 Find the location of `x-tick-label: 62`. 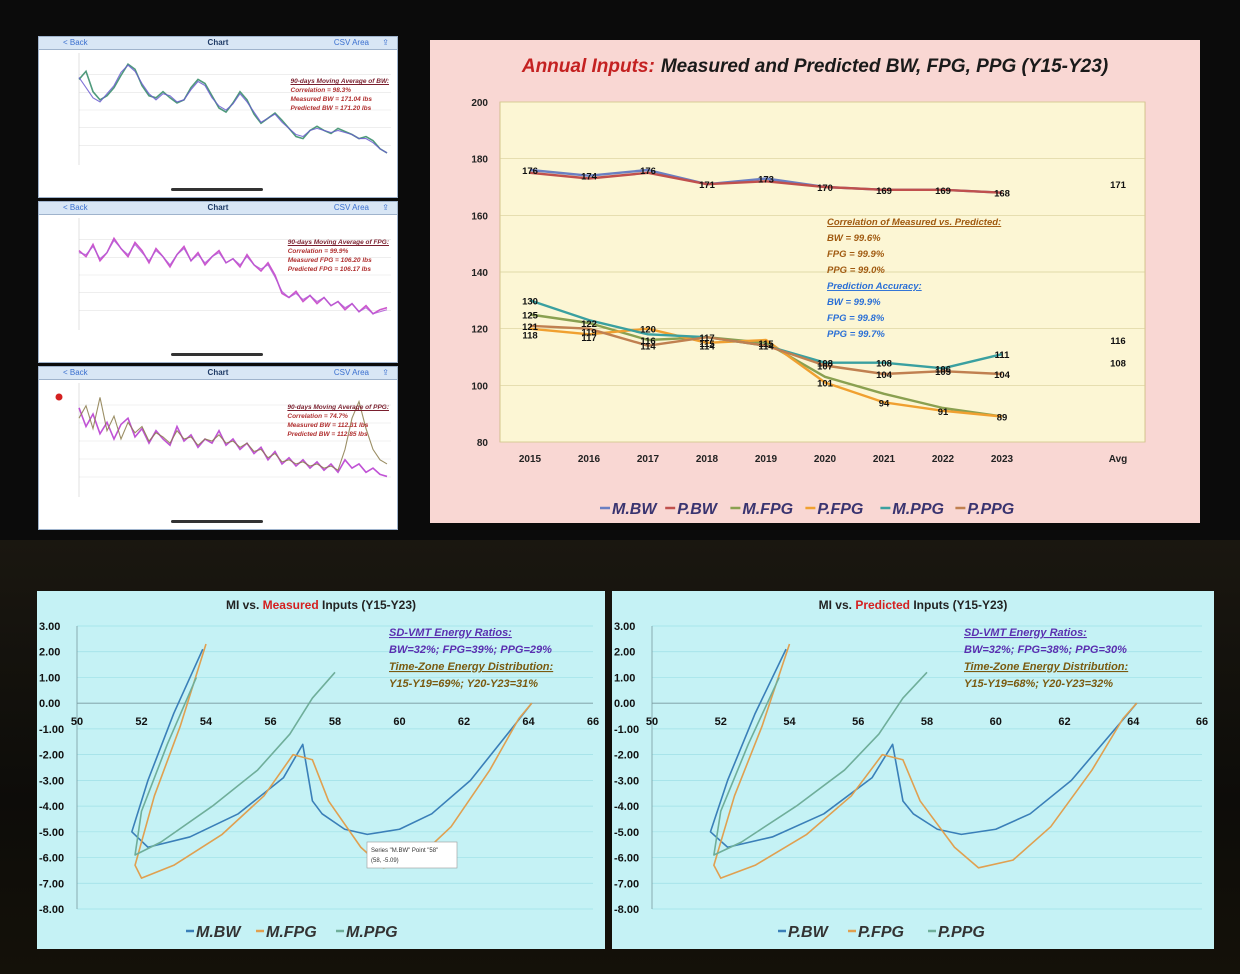

x-tick-label: 62 is located at coordinates (464, 722).